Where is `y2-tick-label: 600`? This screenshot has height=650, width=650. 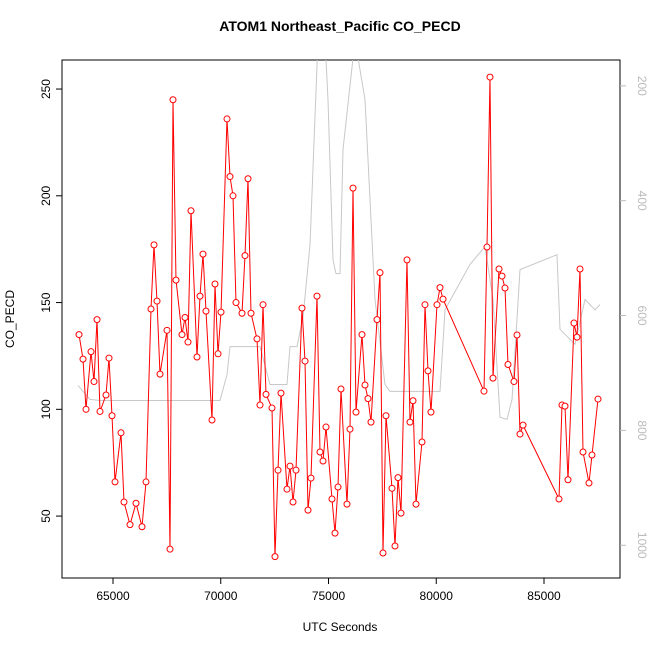 y2-tick-label: 600 is located at coordinates (642, 316).